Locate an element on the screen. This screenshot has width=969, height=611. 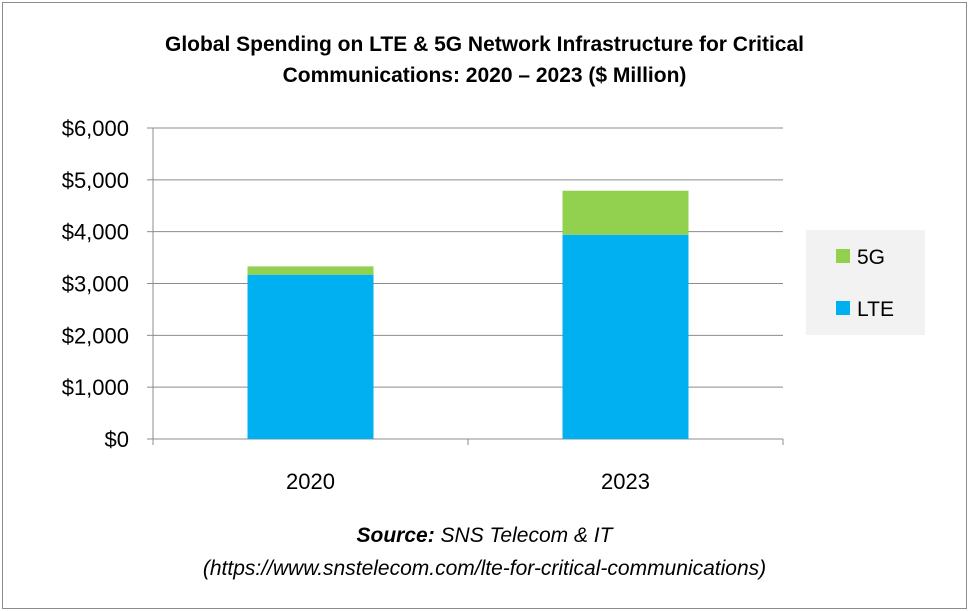
x-tick-label: 2020 is located at coordinates (310, 481).